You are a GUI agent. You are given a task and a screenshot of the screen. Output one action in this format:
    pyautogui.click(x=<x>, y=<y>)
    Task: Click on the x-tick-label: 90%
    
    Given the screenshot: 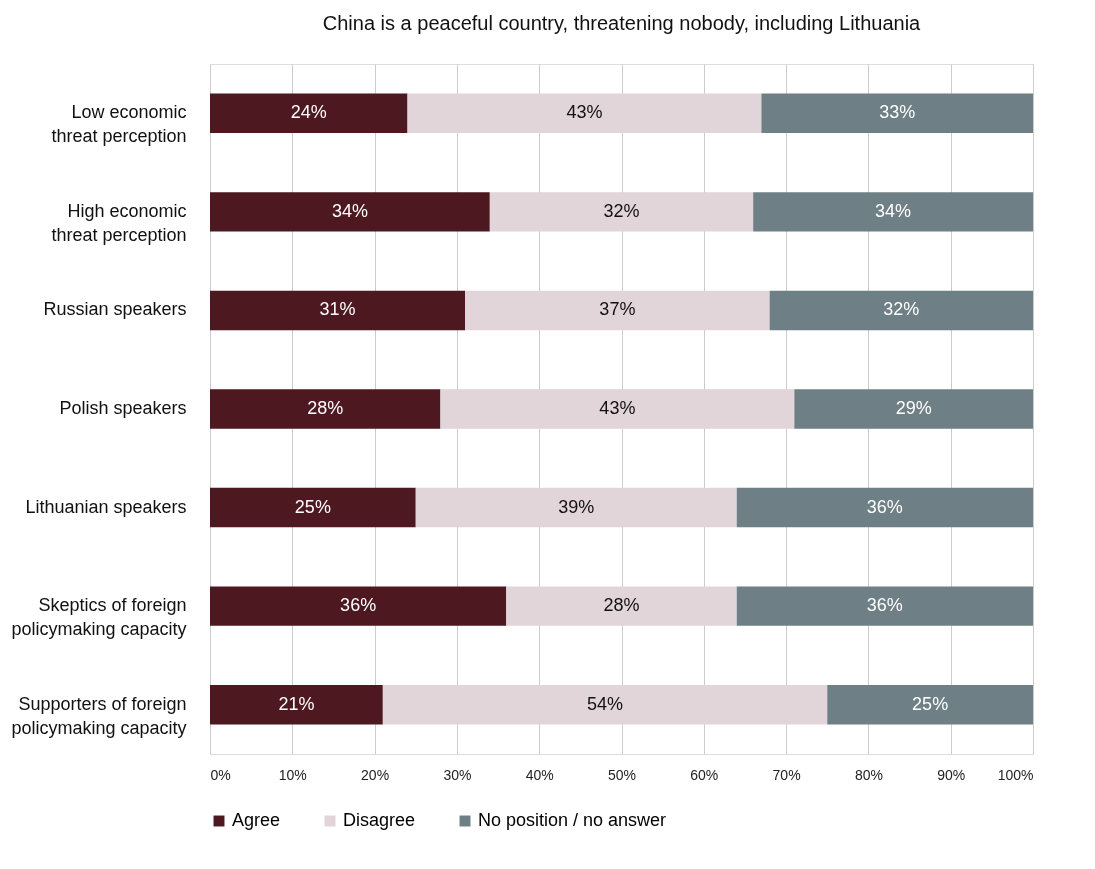 What is the action you would take?
    pyautogui.click(x=951, y=774)
    